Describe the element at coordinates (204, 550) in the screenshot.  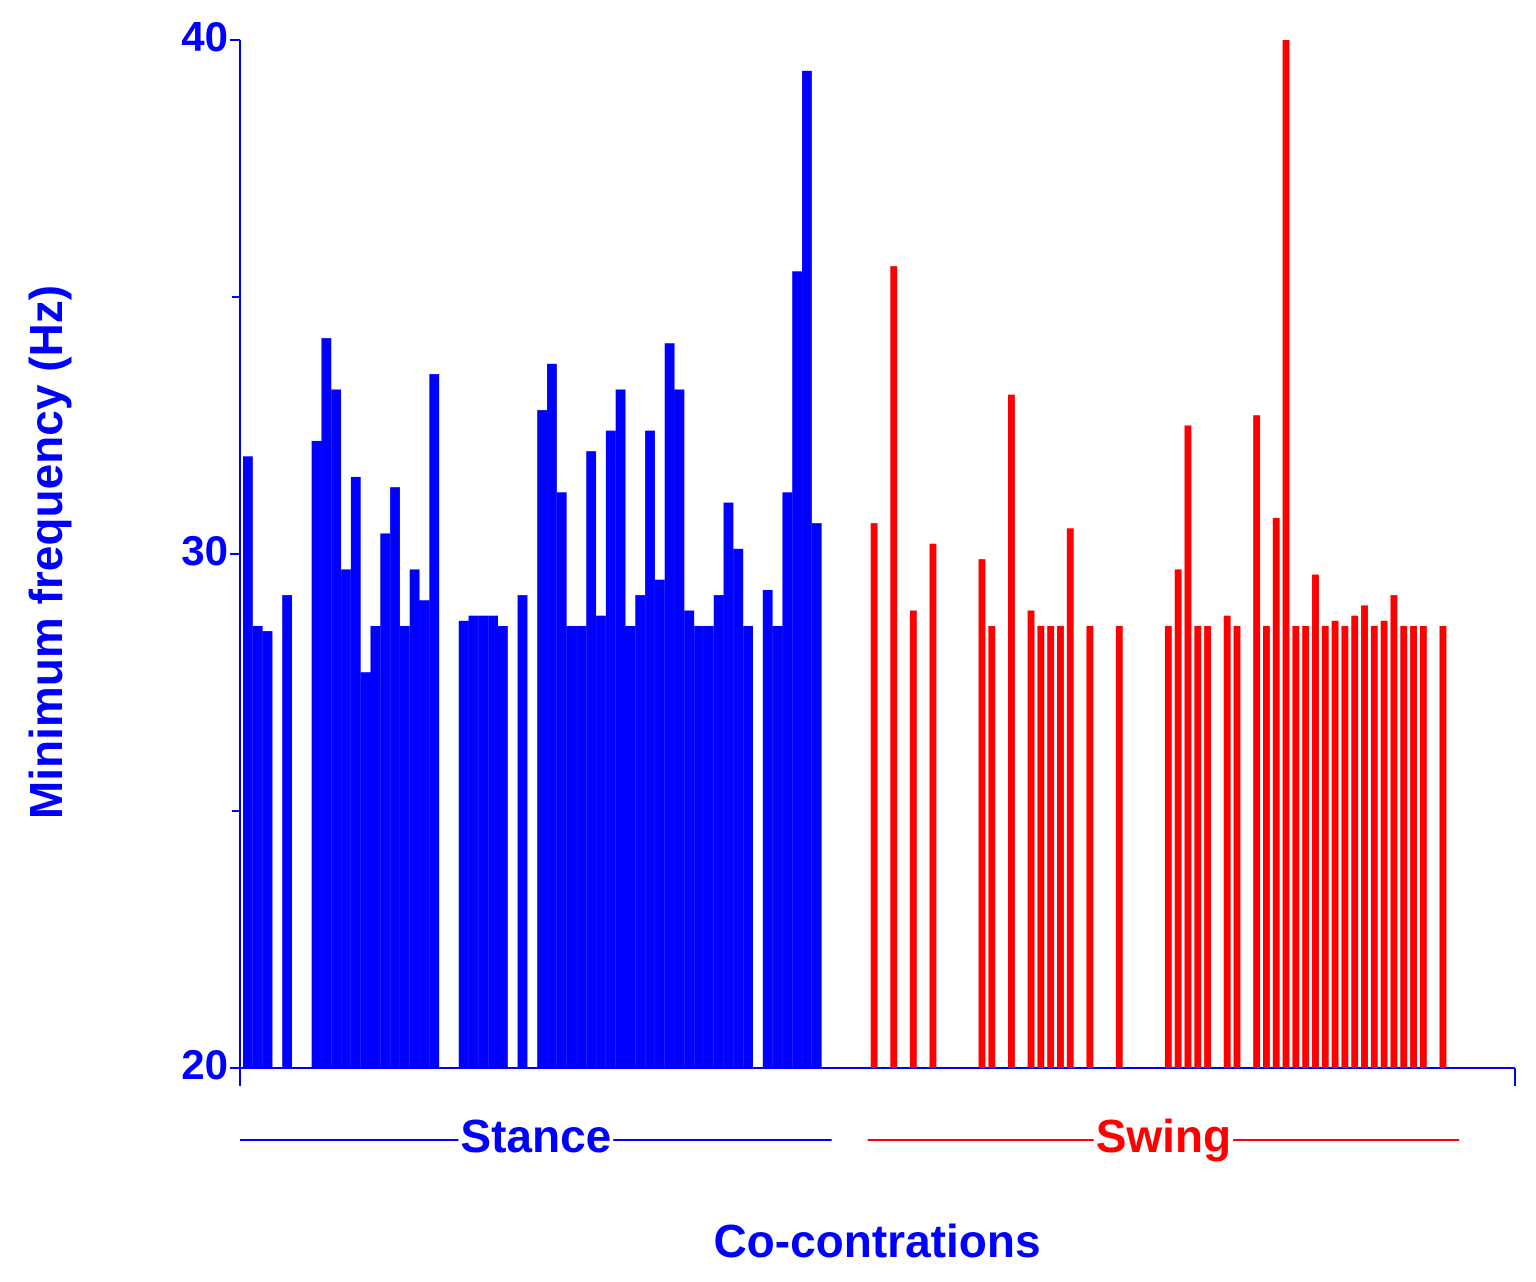
I see `y-tick-label: 30` at that location.